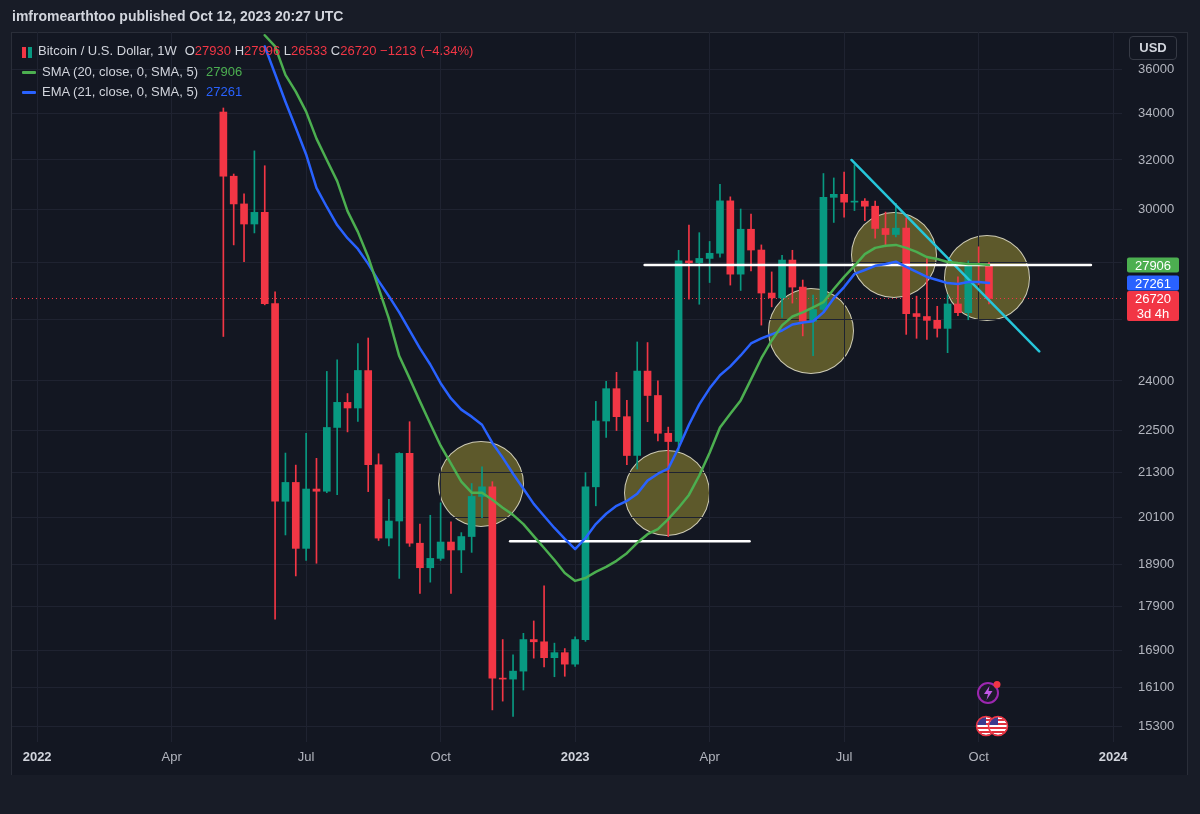 The image size is (1200, 814). Describe the element at coordinates (1156, 649) in the screenshot. I see `y-tick-label: 16900` at that location.